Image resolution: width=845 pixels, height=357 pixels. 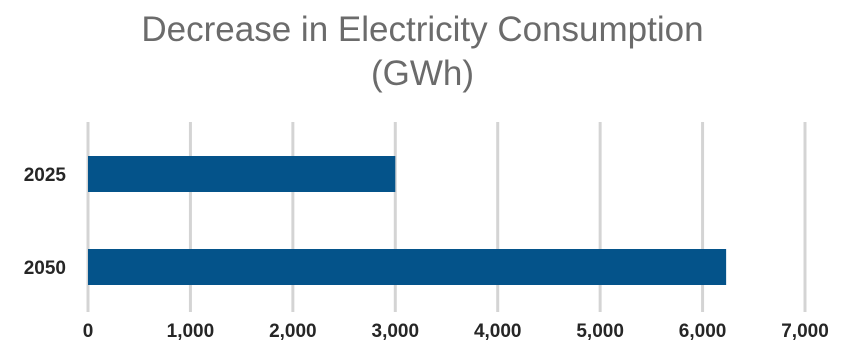 I want to click on x-tick-label: 3,000, so click(x=396, y=331).